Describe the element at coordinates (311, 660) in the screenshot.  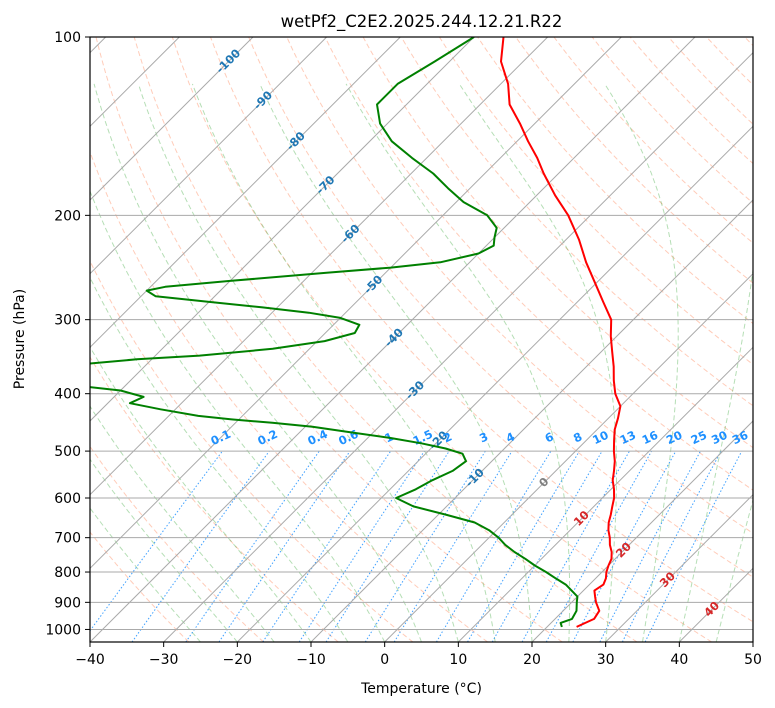
I see `x-tick-label: −10` at that location.